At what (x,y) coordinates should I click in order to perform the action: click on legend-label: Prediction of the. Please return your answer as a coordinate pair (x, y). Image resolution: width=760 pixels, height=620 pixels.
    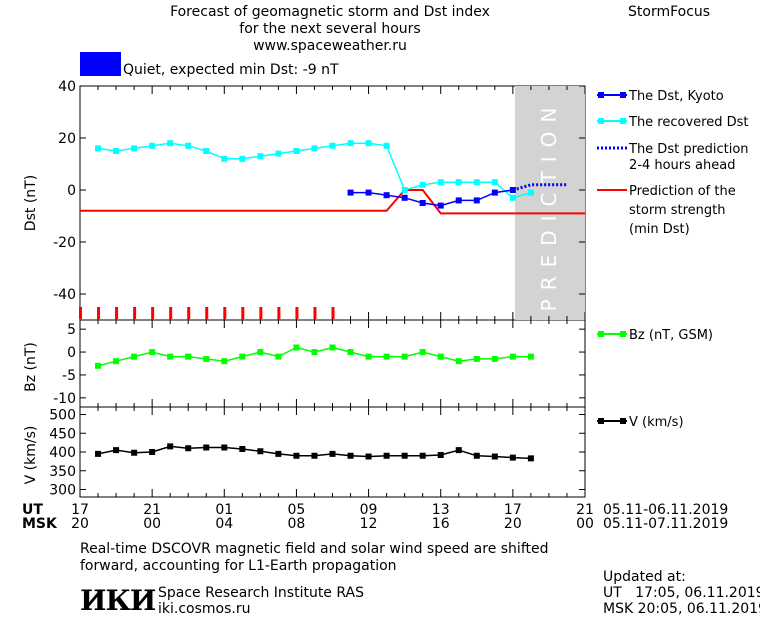
    Looking at the image, I should click on (682, 191).